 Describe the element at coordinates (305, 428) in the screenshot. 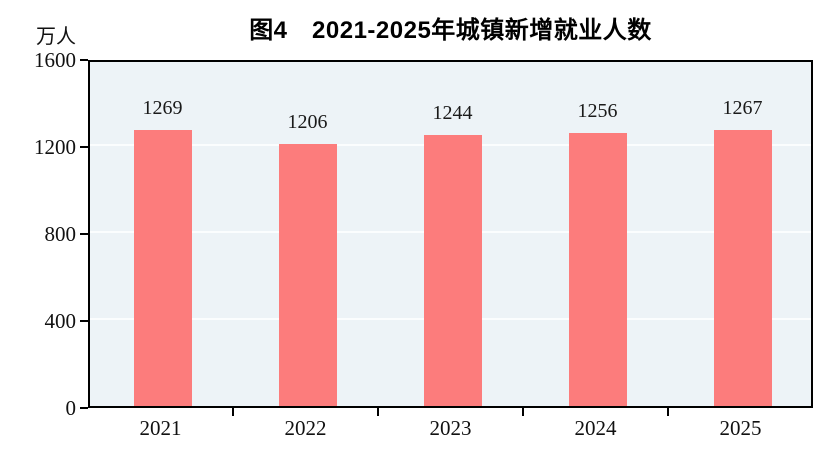

I see `x-axis-category-label: 2022` at that location.